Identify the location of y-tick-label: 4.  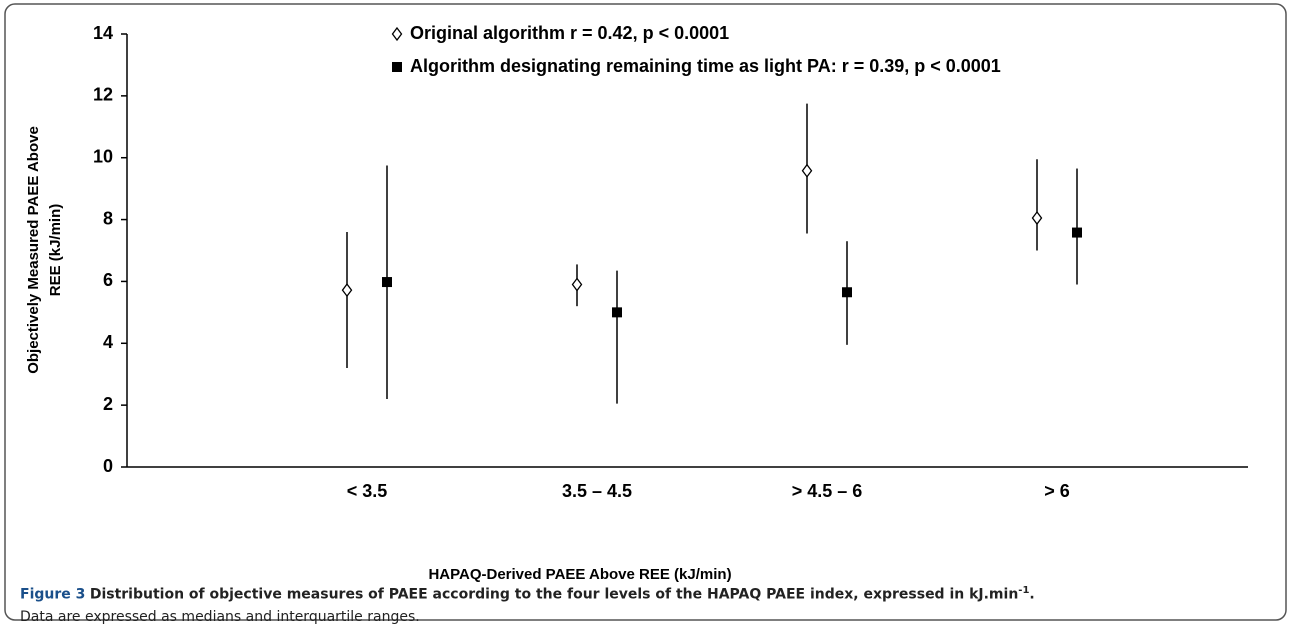
(108, 342).